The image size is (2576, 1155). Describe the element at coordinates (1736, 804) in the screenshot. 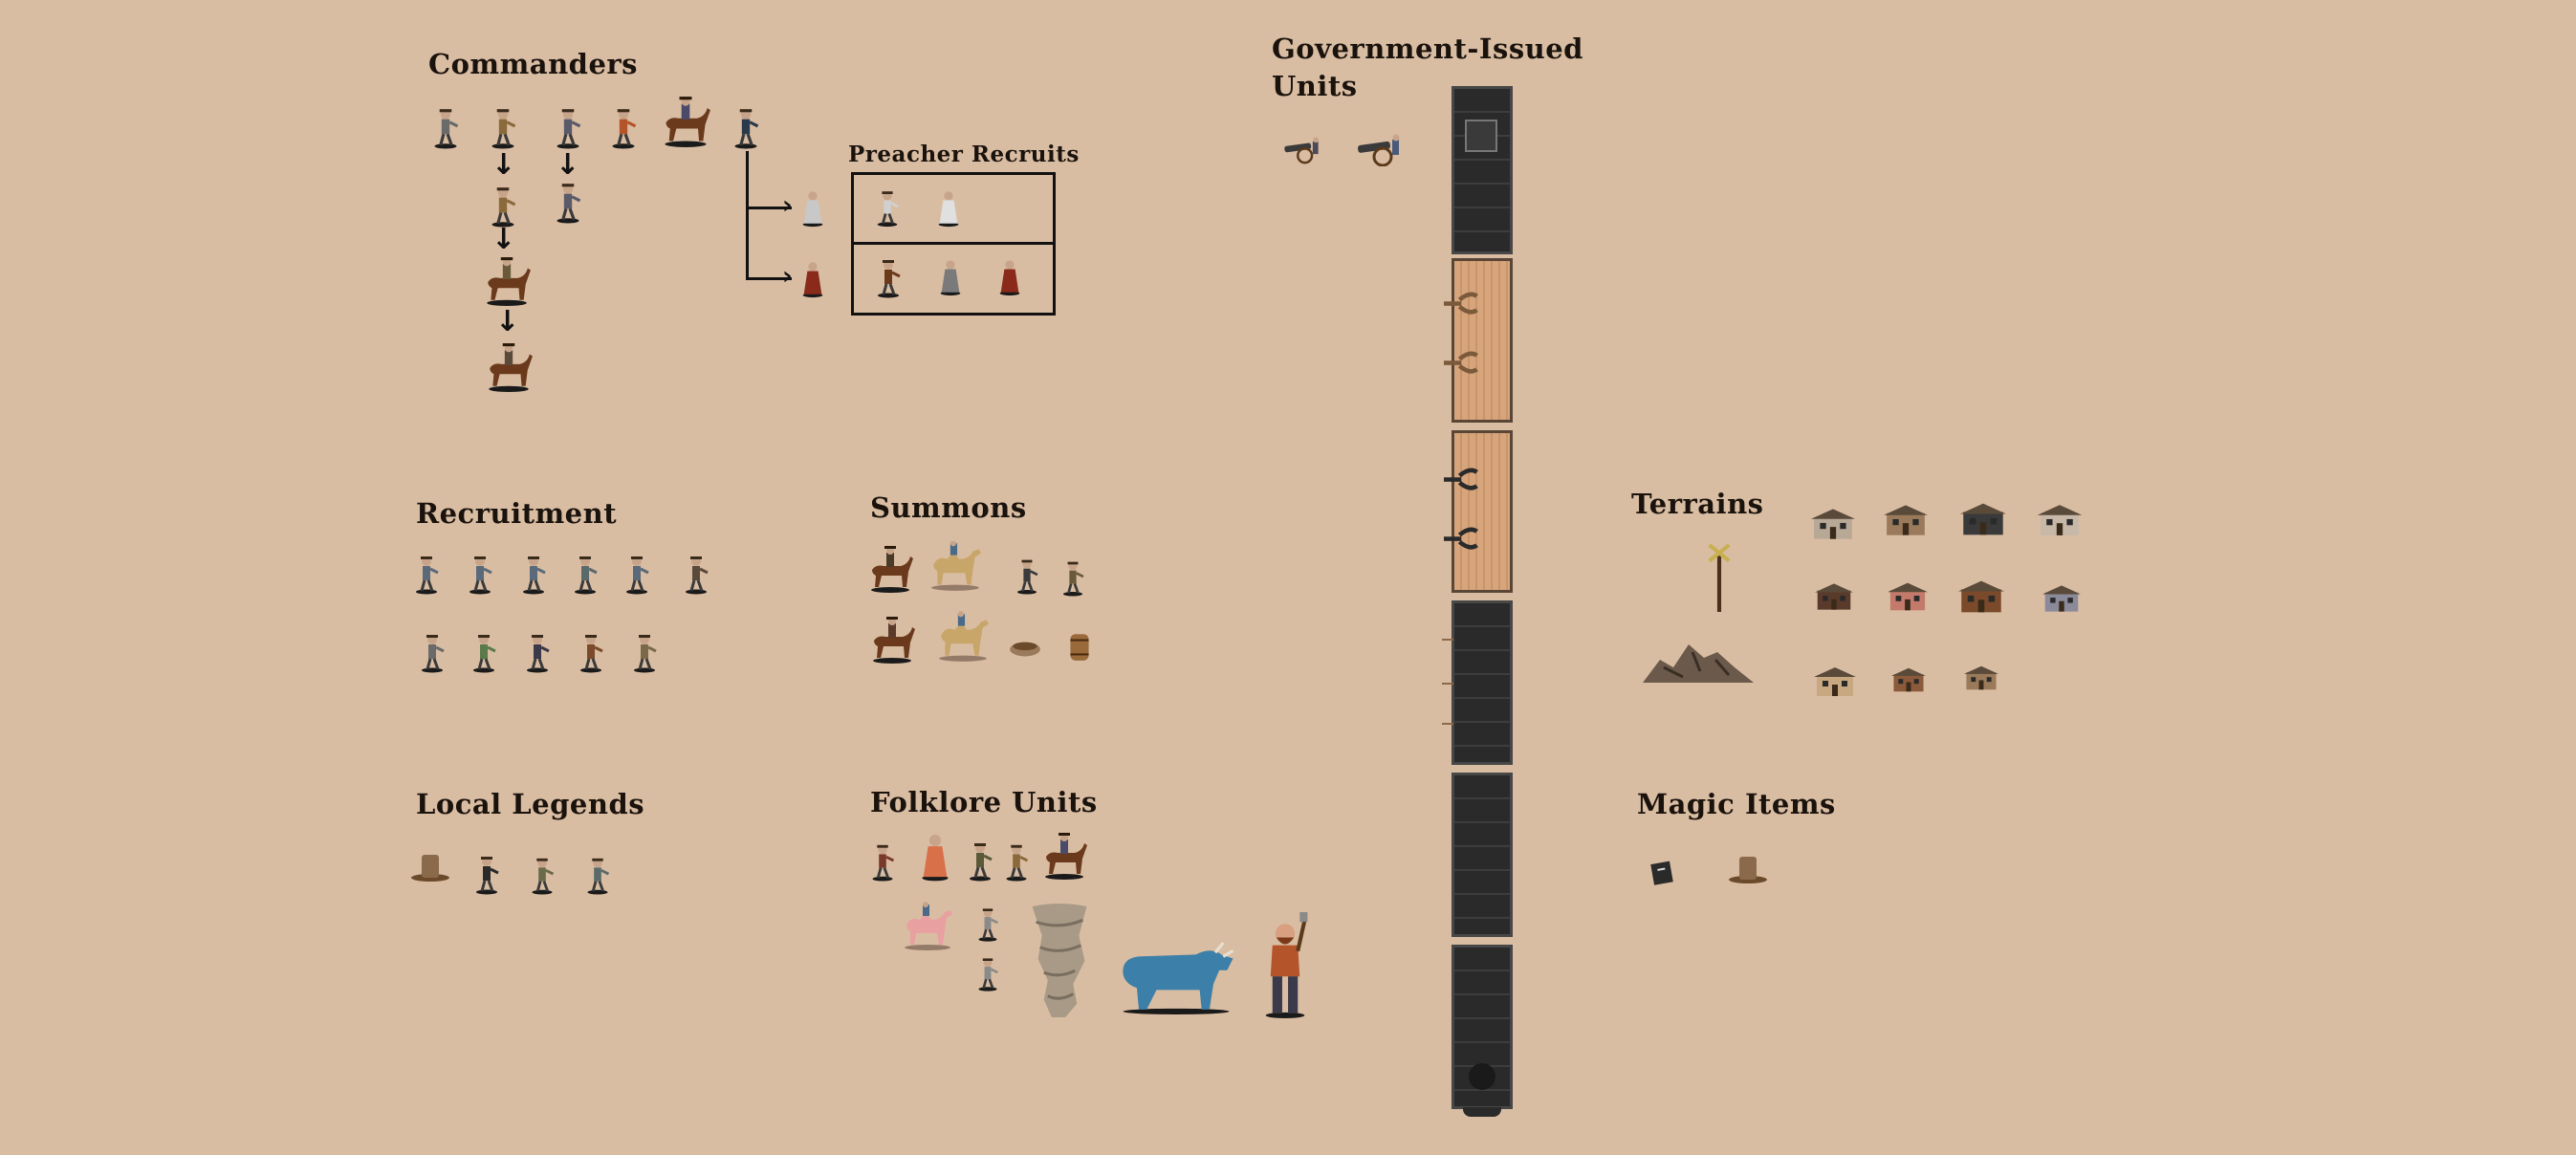

I see `magic-items-title: Magic Items` at that location.